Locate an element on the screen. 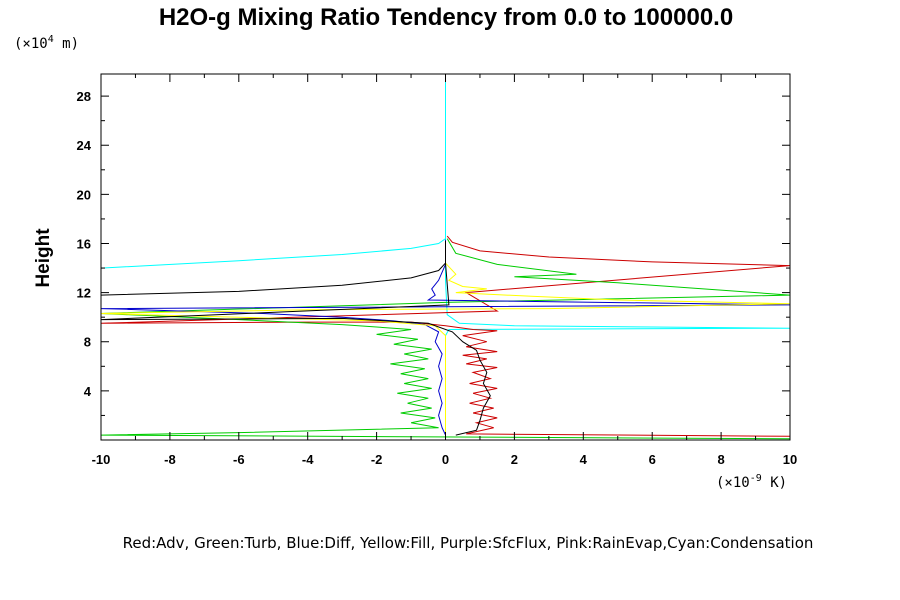  y-tick-label: 16 is located at coordinates (84, 243).